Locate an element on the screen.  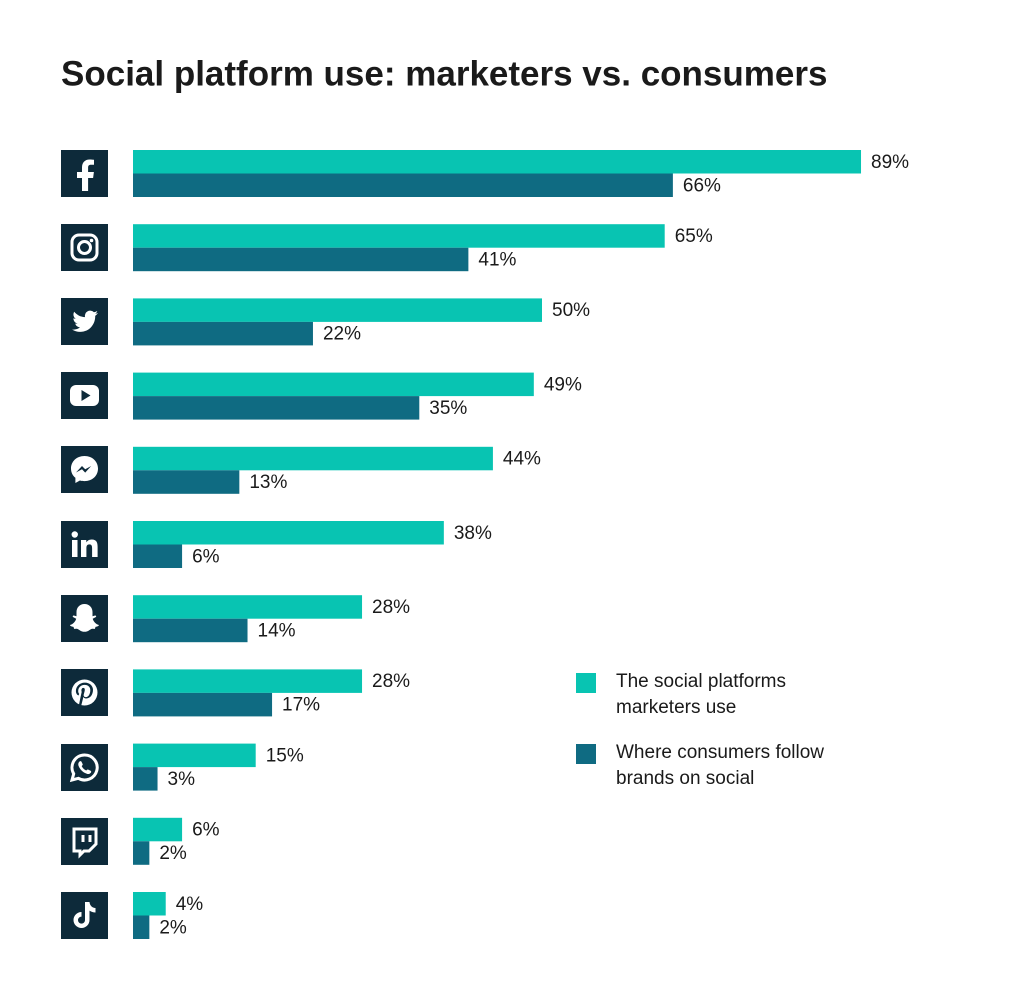
value-label: 41% is located at coordinates (497, 259).